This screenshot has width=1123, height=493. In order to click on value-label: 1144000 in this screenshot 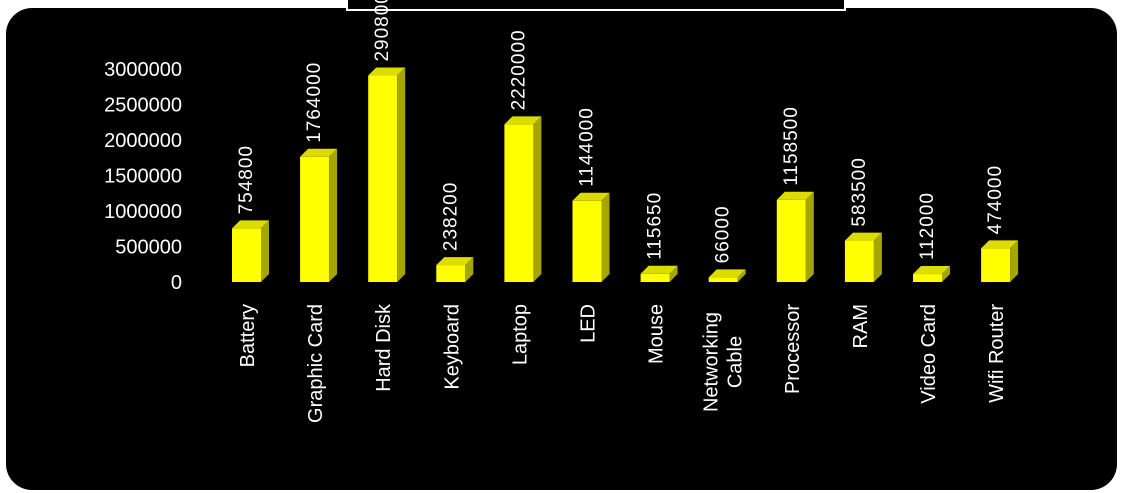, I will do `click(587, 147)`.